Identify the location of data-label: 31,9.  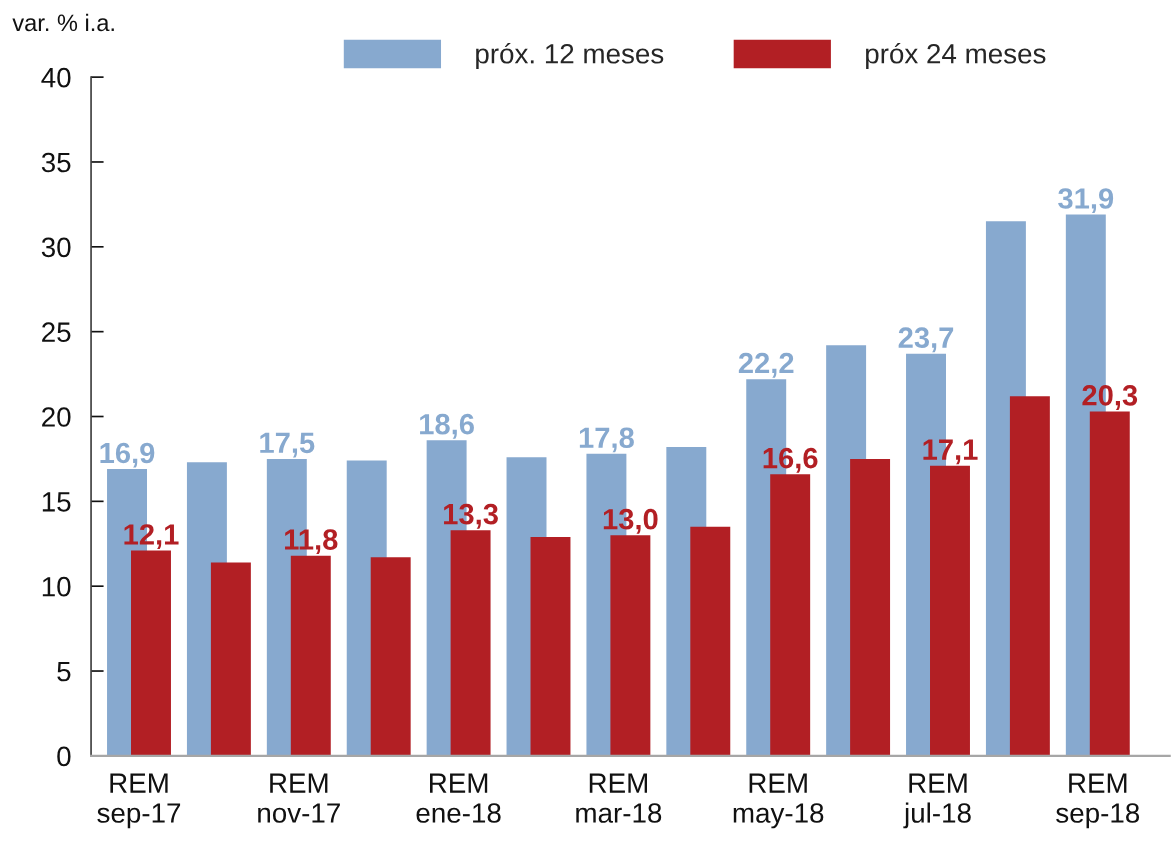
(1086, 201).